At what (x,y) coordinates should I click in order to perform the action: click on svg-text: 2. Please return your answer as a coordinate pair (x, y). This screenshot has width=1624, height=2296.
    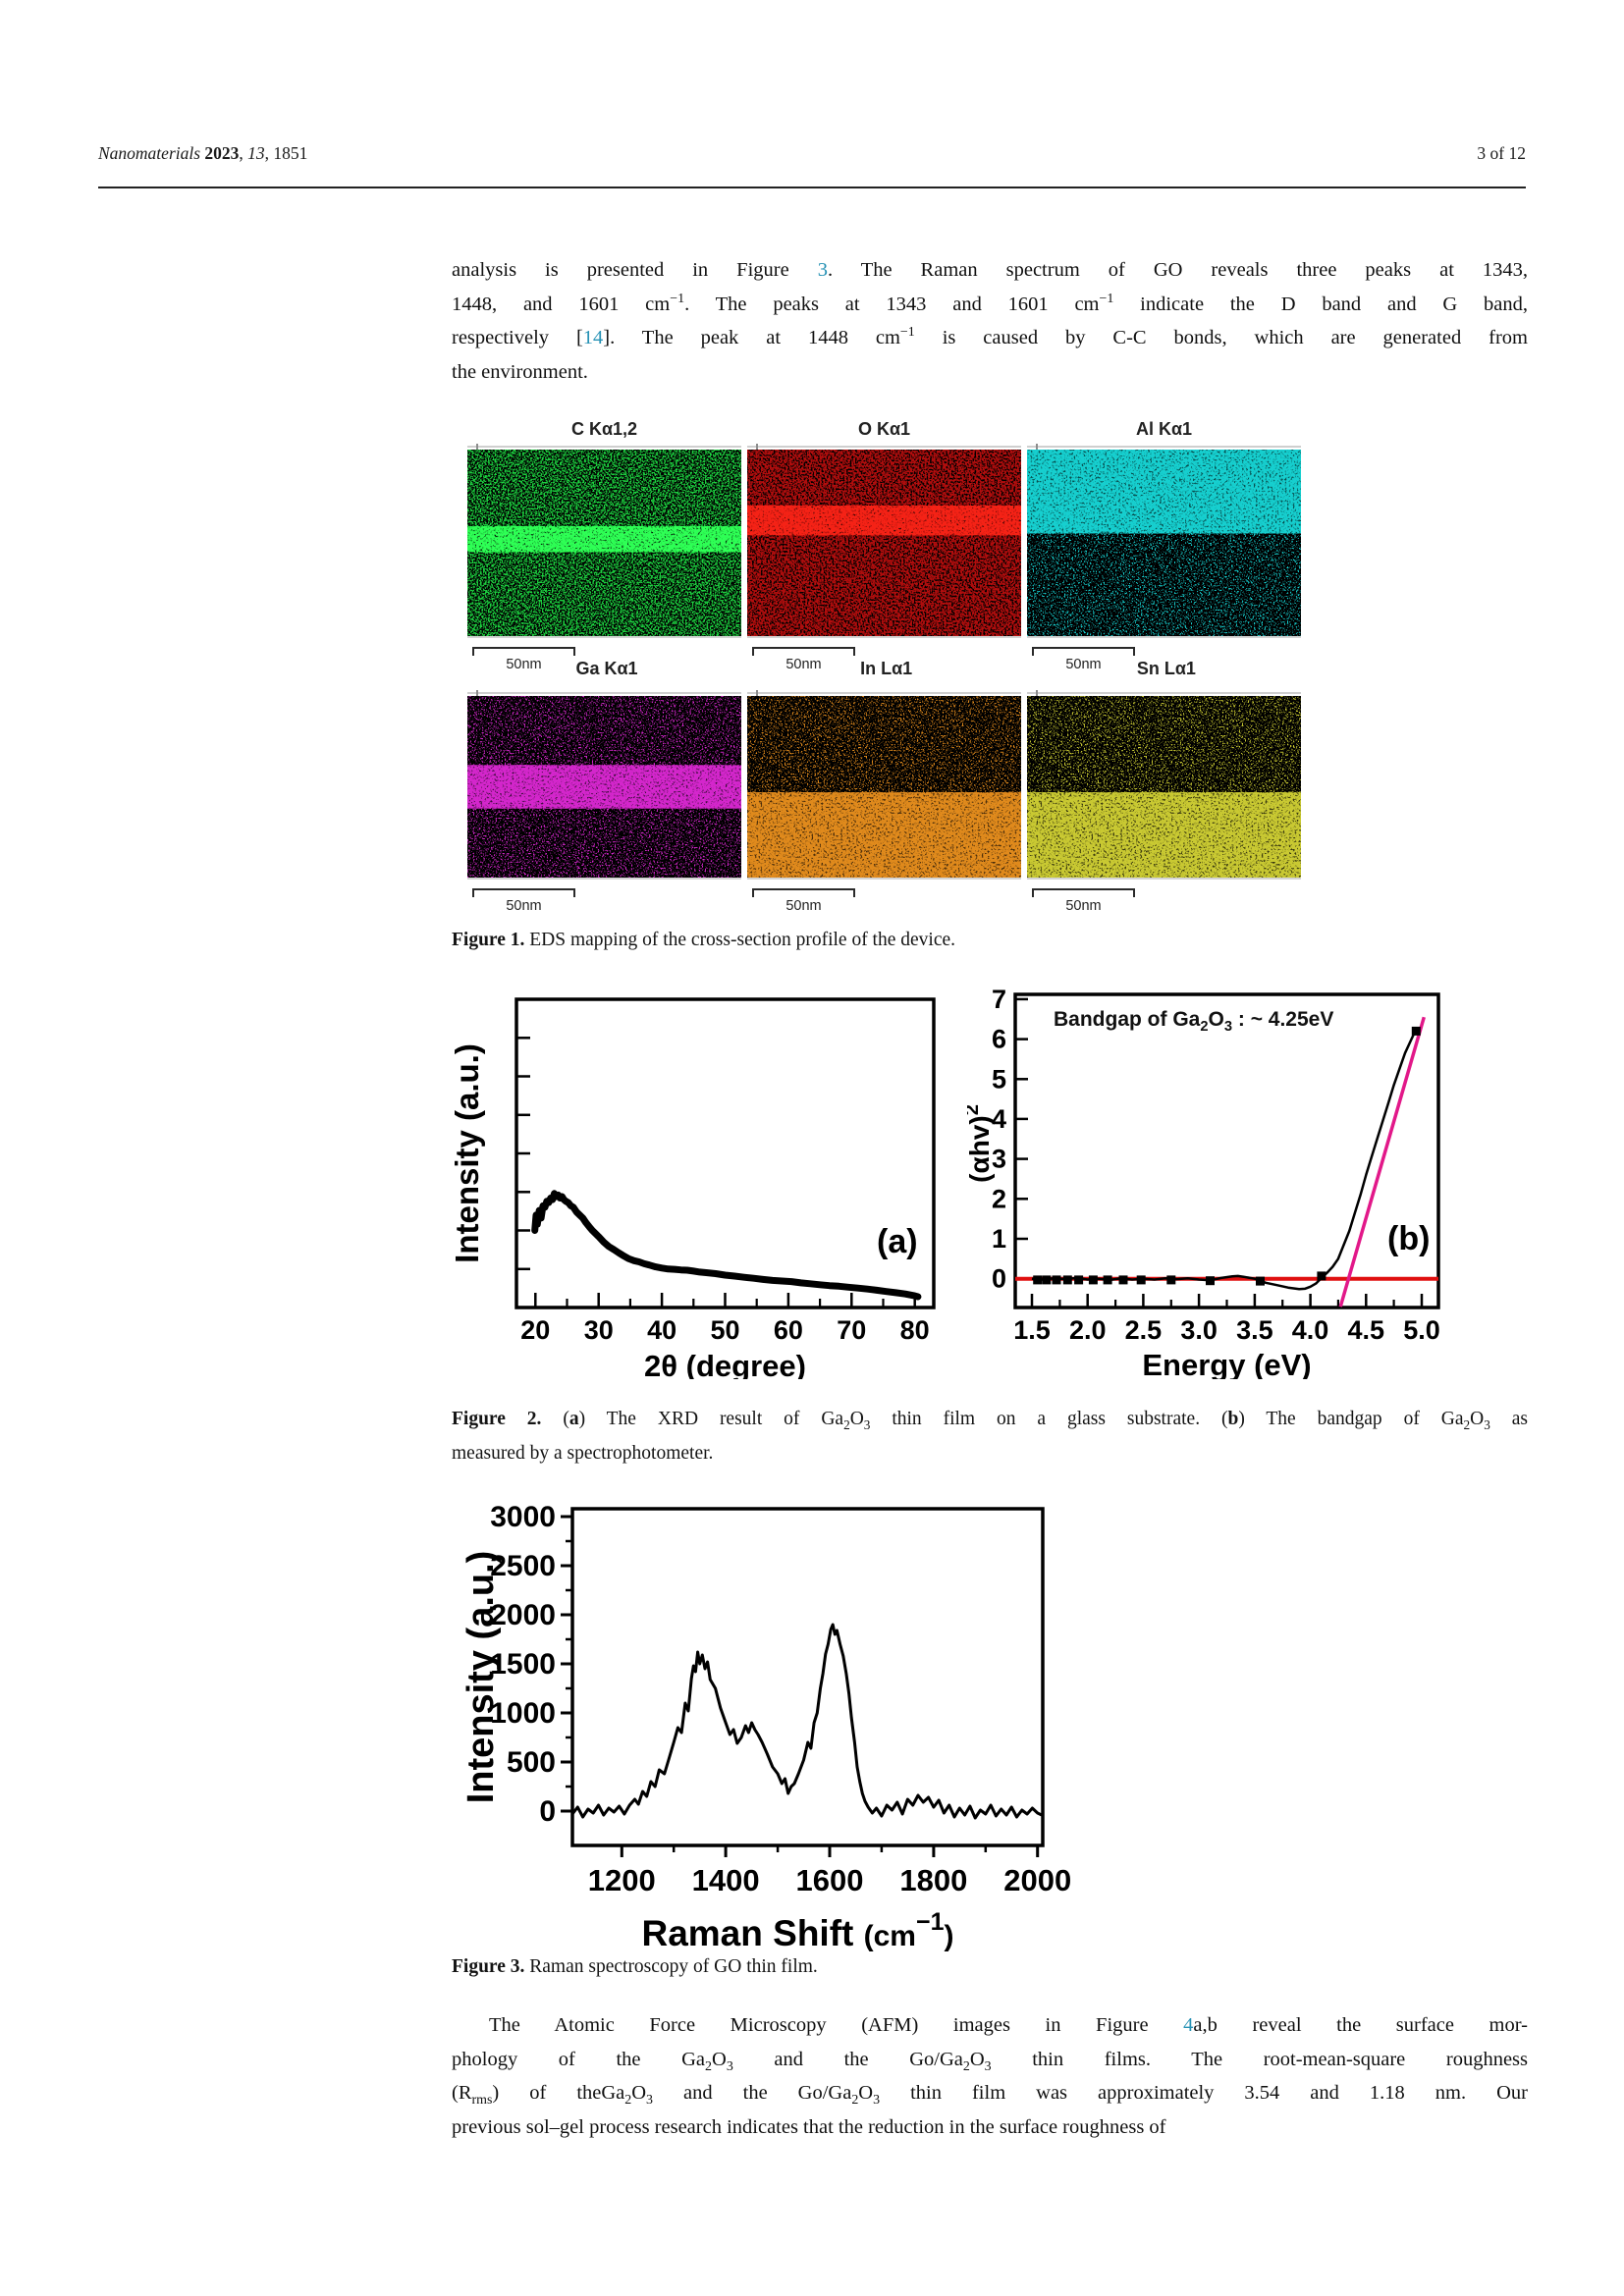
    Looking at the image, I should click on (999, 1198).